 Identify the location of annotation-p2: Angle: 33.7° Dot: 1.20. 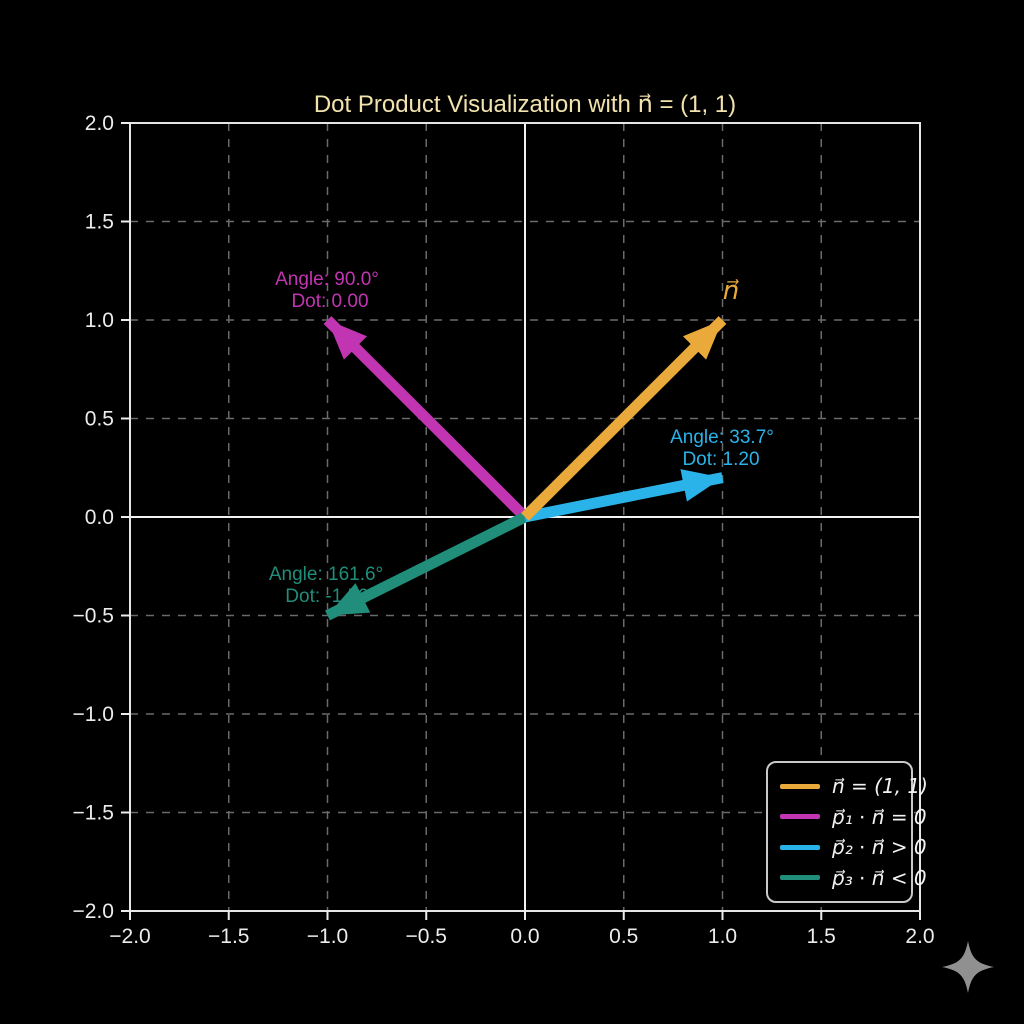
(722, 448).